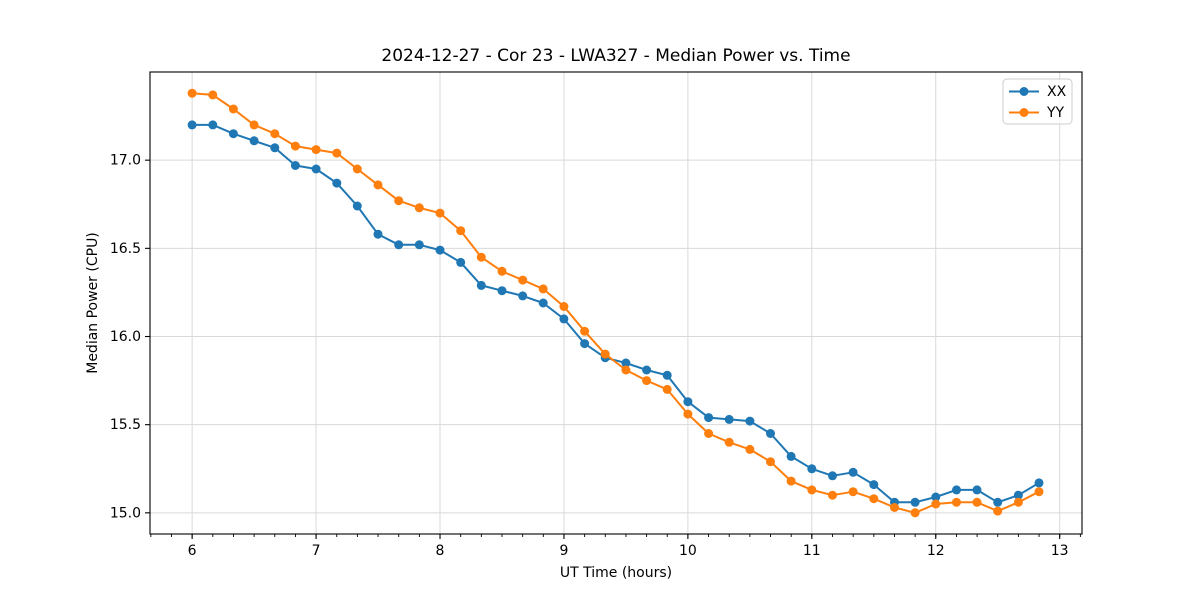 Image resolution: width=1200 pixels, height=604 pixels. Describe the element at coordinates (125, 249) in the screenshot. I see `y-tick-label: 16.5` at that location.